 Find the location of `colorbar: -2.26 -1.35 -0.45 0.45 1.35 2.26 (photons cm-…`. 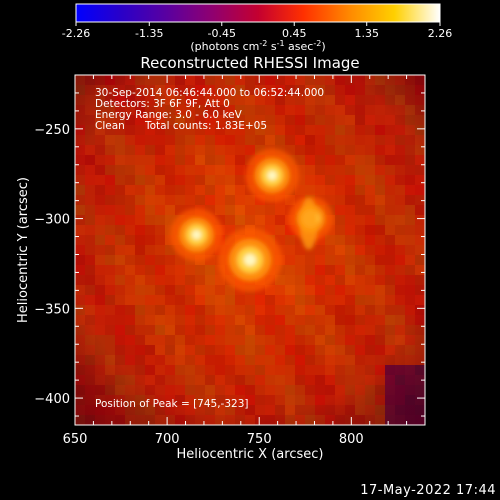

colorbar: -2.26 -1.35 -0.45 0.45 1.35 2.26 (photons cm-… is located at coordinates (257, 28).